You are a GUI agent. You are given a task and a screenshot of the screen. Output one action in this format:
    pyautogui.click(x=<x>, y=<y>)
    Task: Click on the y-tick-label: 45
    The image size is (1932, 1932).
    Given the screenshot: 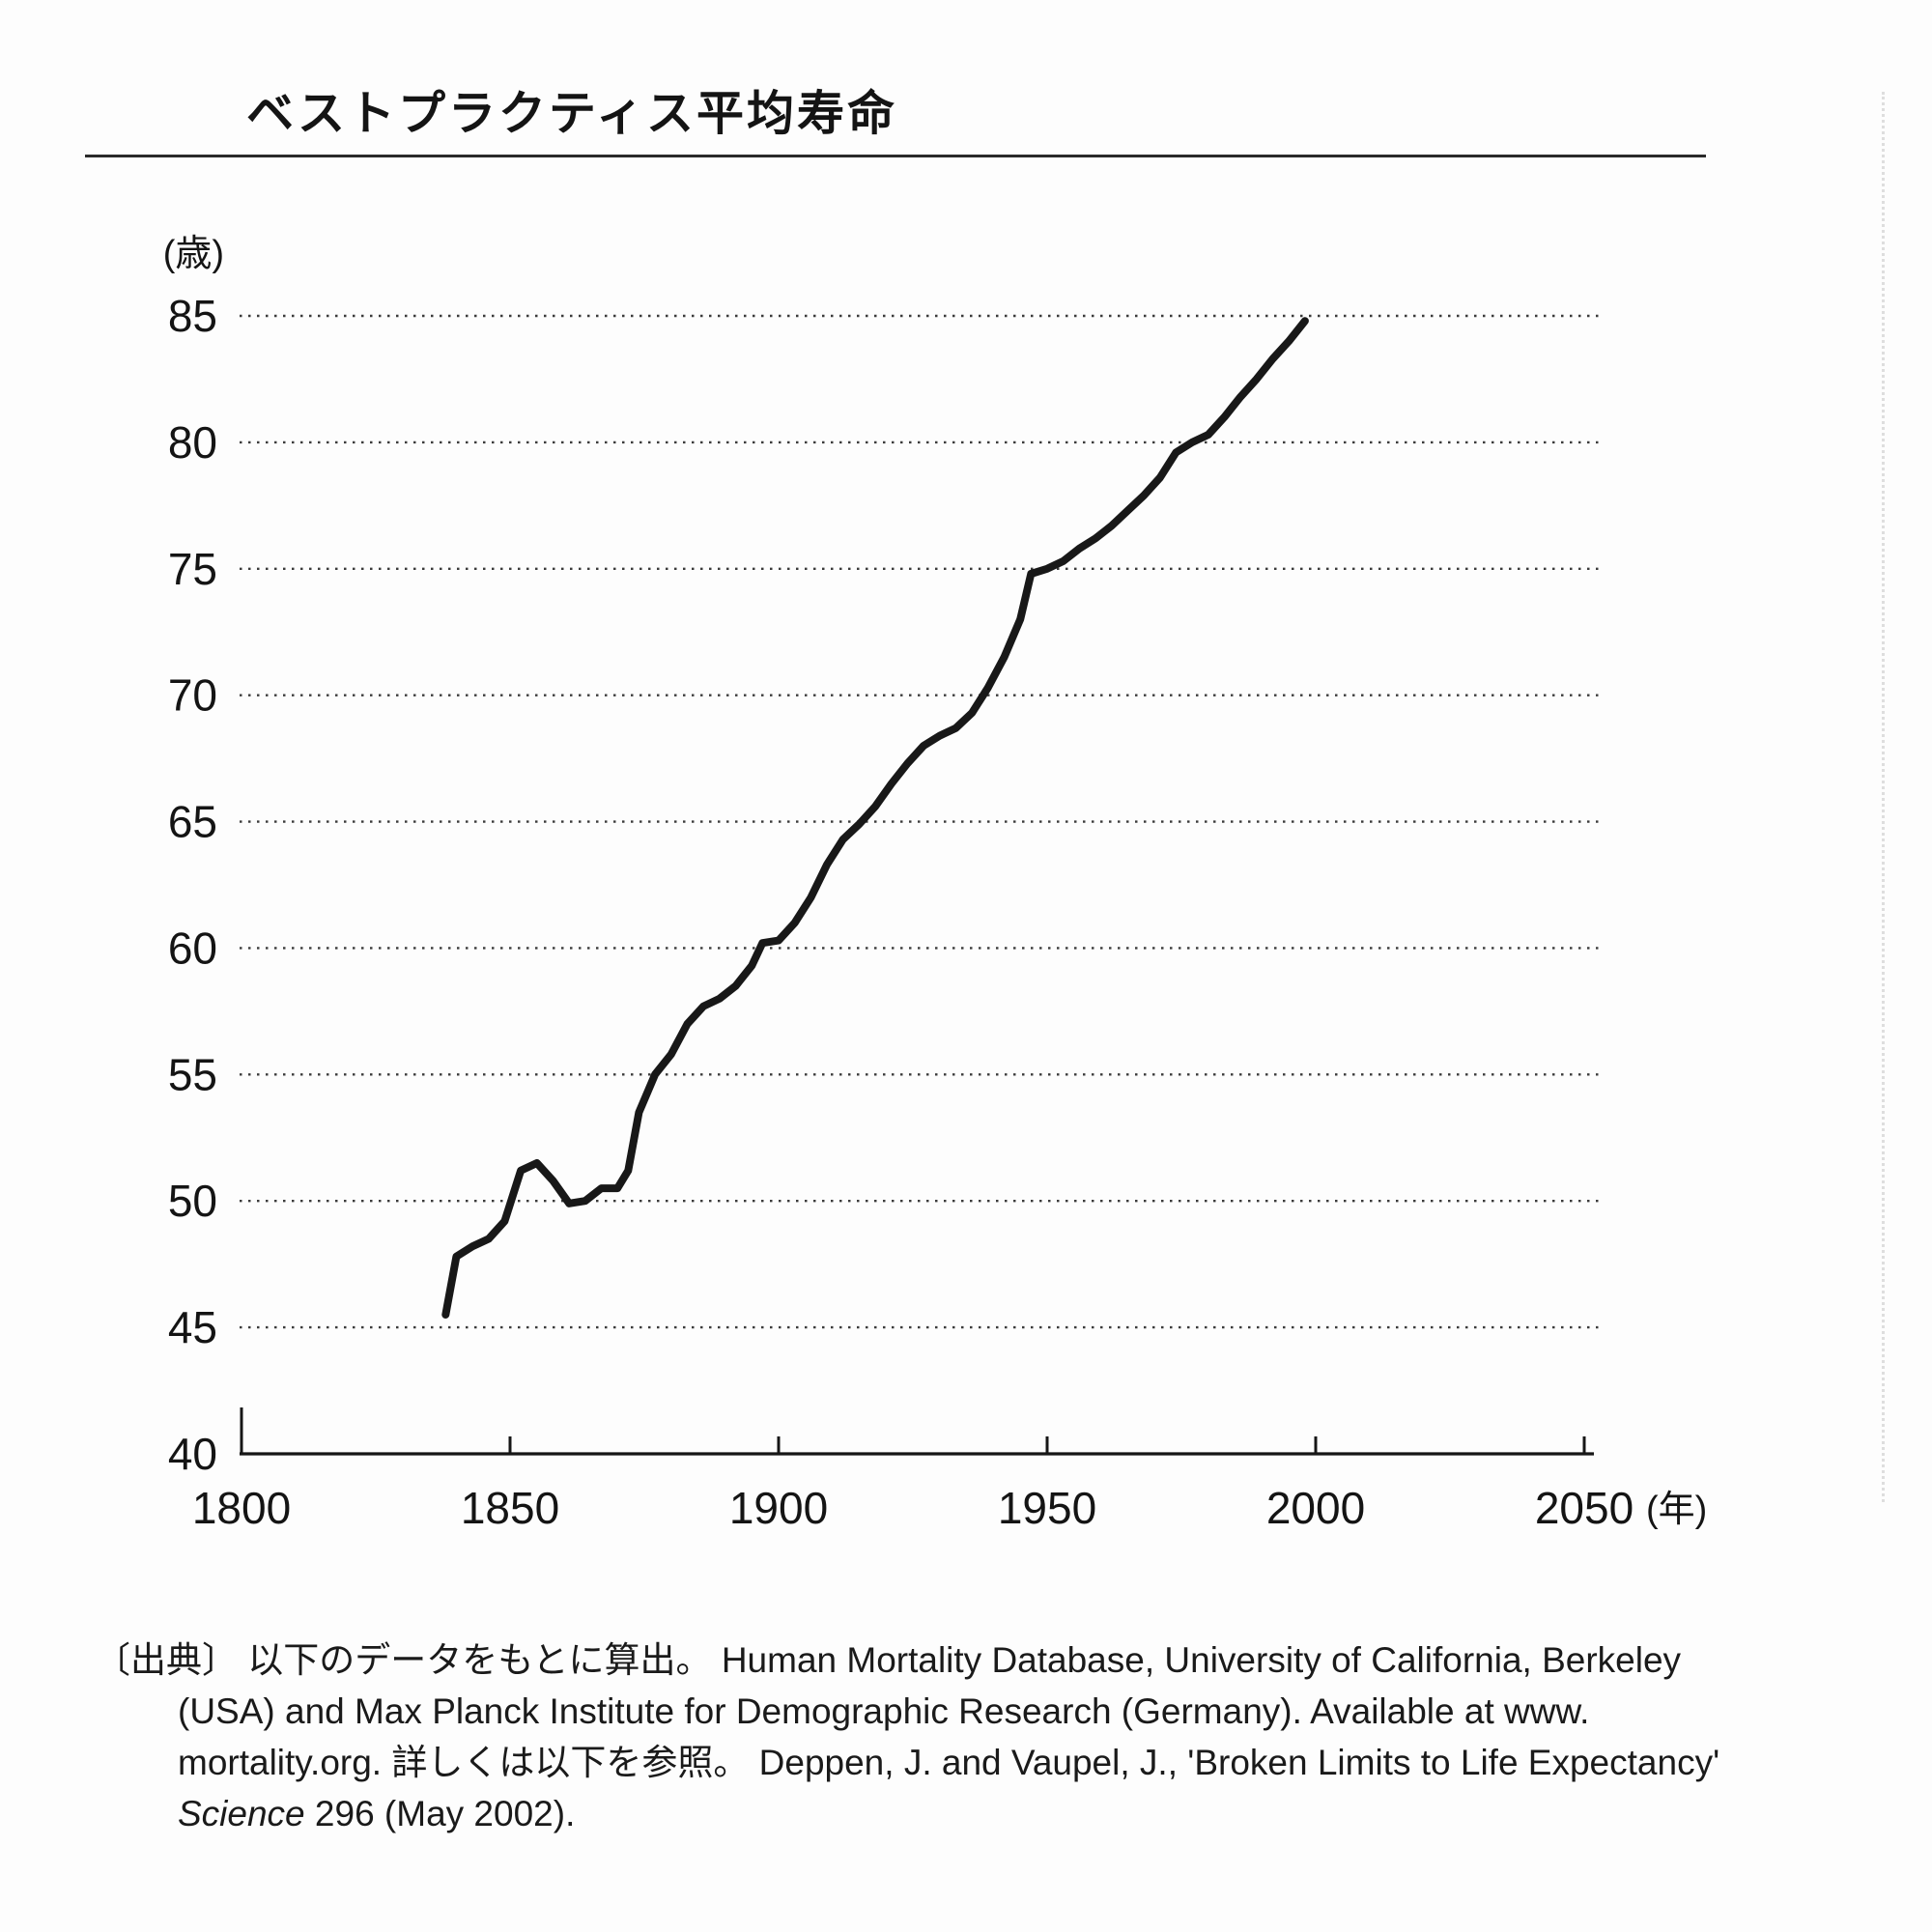 What is the action you would take?
    pyautogui.click(x=192, y=1327)
    